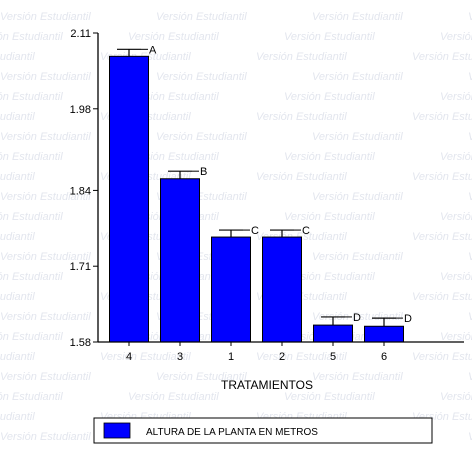 The image size is (472, 452). I want to click on x-axis-title: TRATAMIENTOS, so click(267, 385).